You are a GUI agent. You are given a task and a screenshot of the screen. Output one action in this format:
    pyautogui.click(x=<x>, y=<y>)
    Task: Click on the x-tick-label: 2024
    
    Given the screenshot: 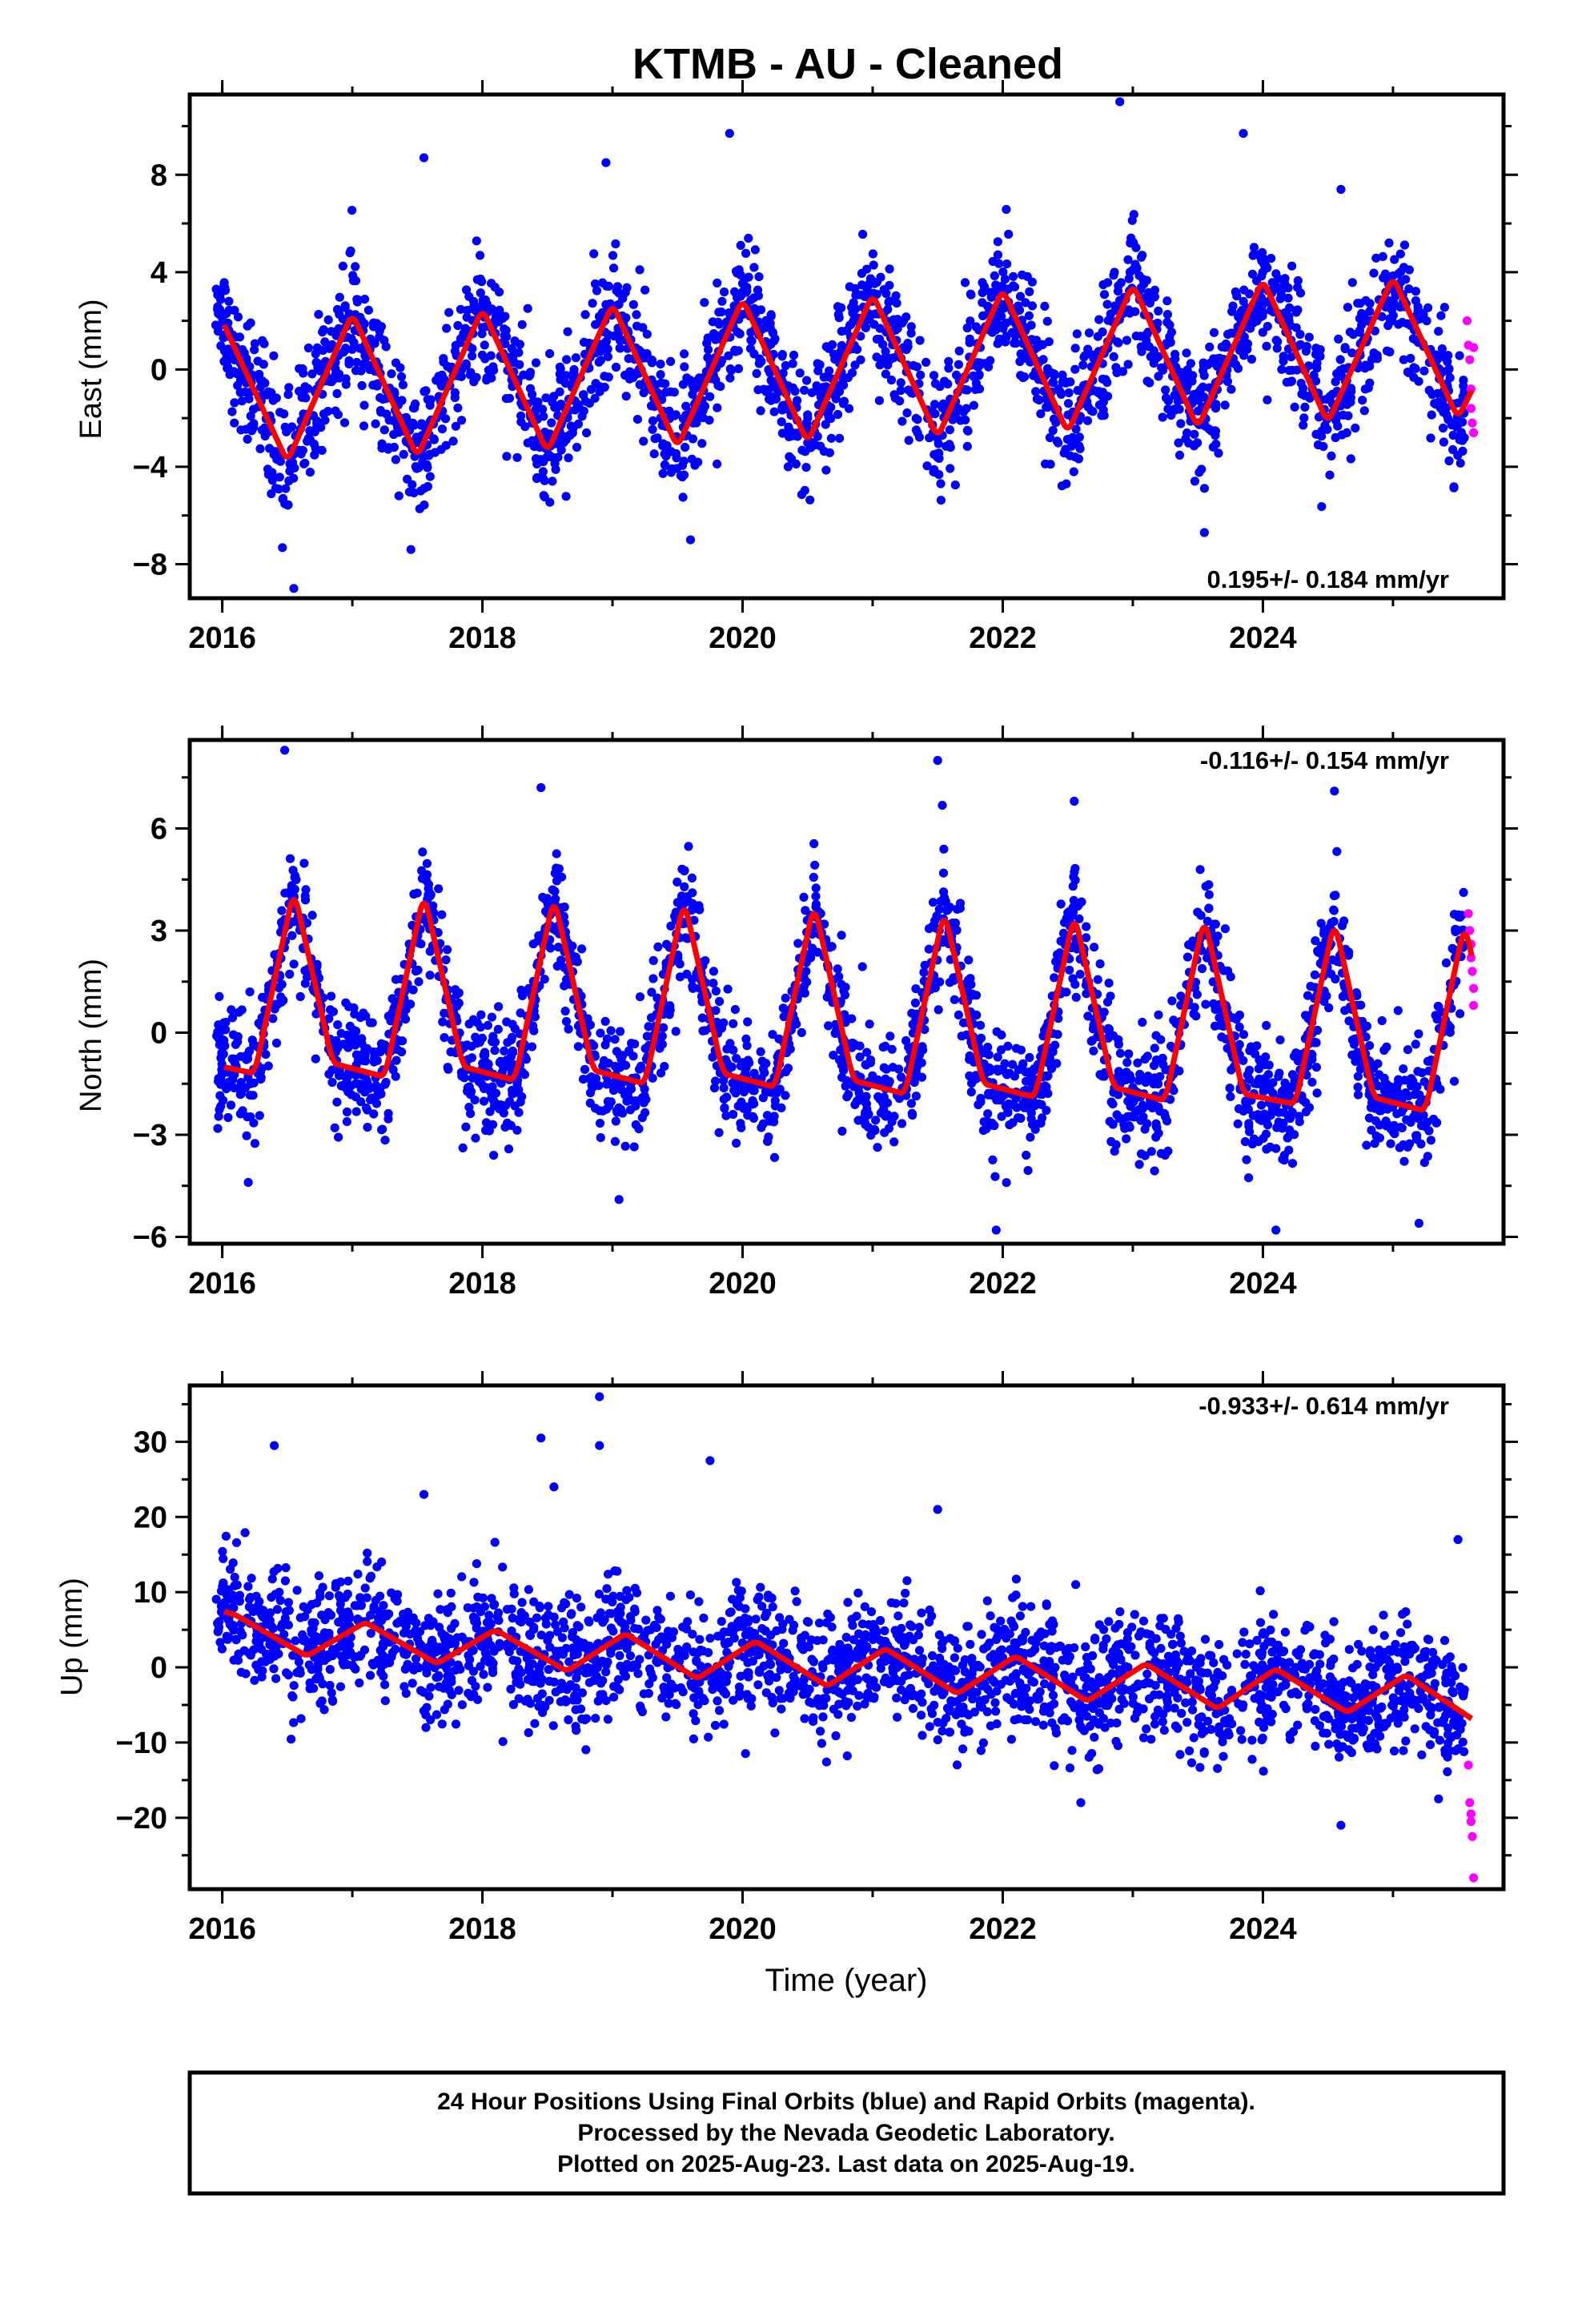 What is the action you would take?
    pyautogui.click(x=1263, y=638)
    